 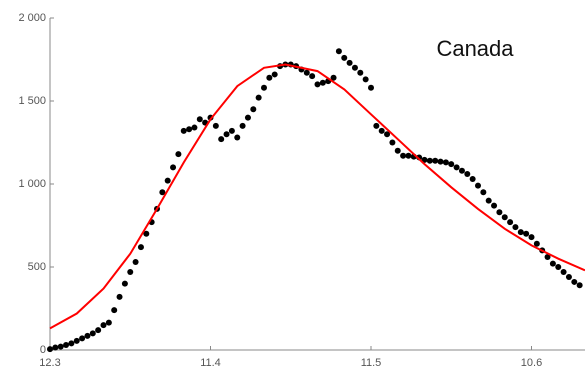 What do you see at coordinates (32, 18) in the screenshot?
I see `y-tick-label: 2 000` at bounding box center [32, 18].